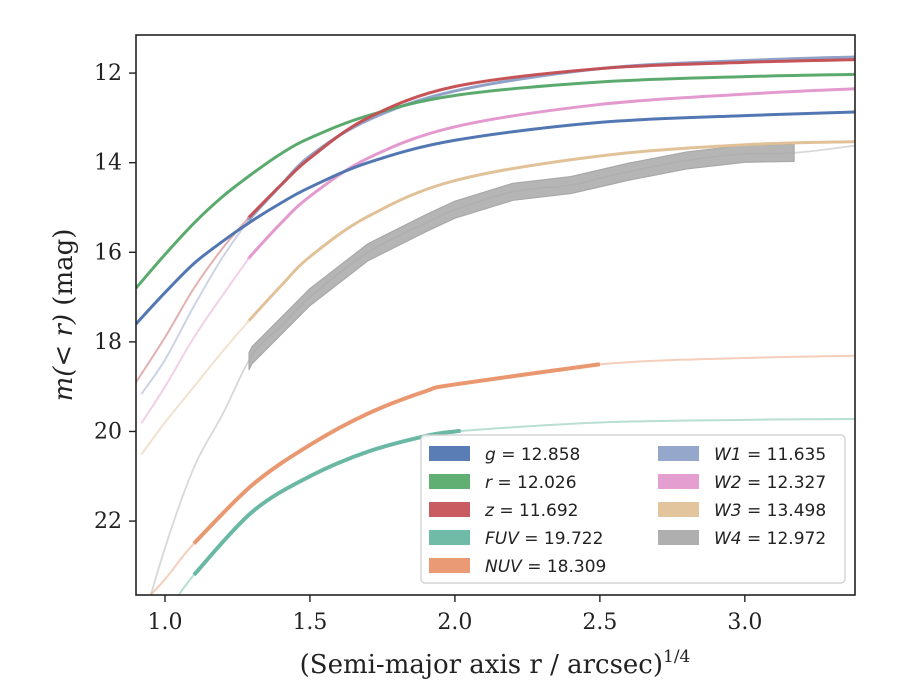  Describe the element at coordinates (108, 73) in the screenshot. I see `y-tick-label: 12` at that location.